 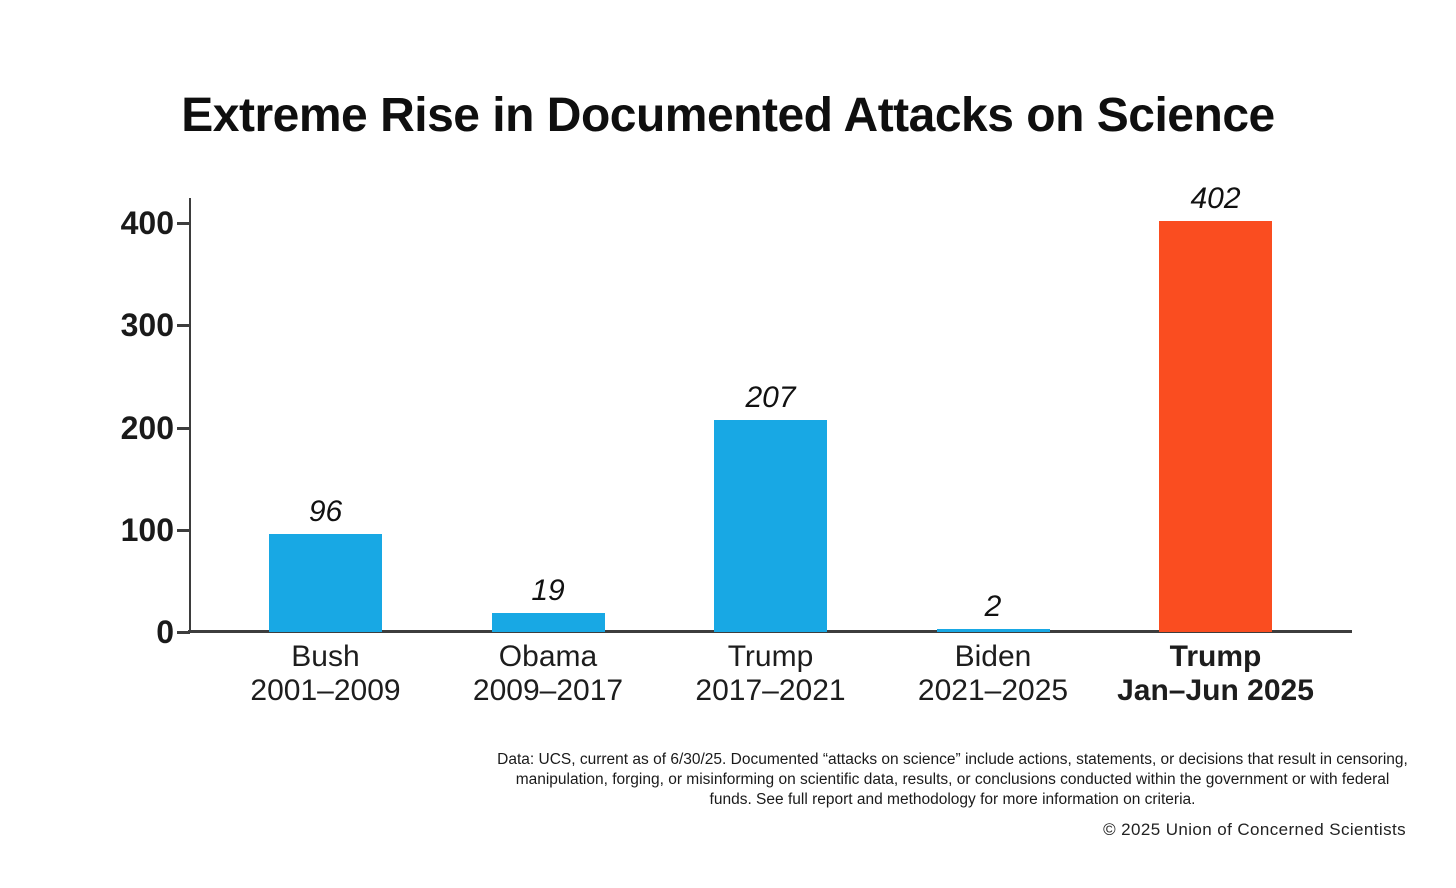 What do you see at coordinates (325, 690) in the screenshot?
I see `x-axis-label-line2: 2001–2009` at bounding box center [325, 690].